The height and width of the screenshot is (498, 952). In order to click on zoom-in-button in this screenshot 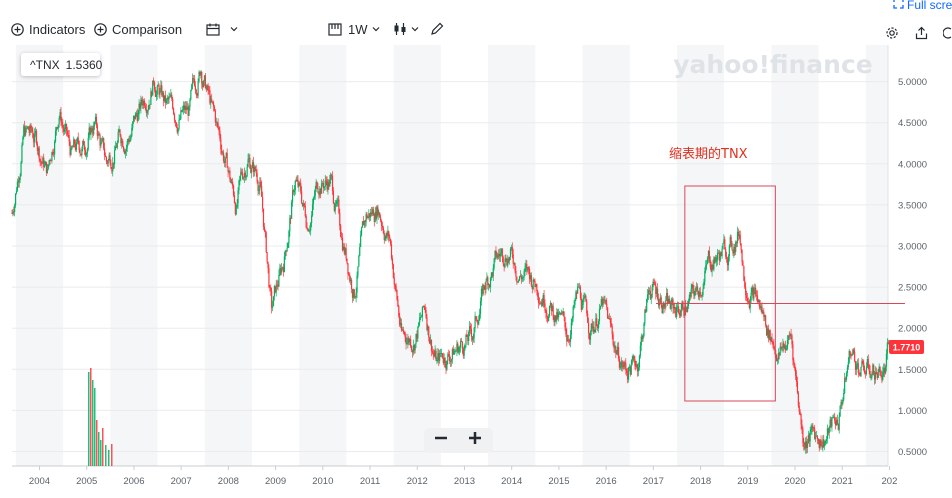, I will do `click(475, 440)`.